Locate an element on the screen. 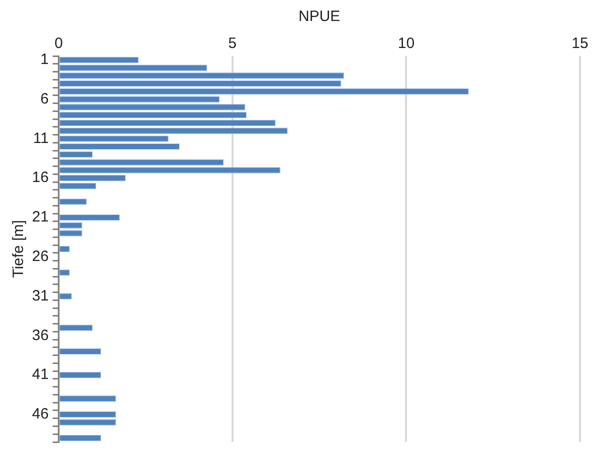 This screenshot has height=455, width=598. y-tick-label: 46 is located at coordinates (40, 414).